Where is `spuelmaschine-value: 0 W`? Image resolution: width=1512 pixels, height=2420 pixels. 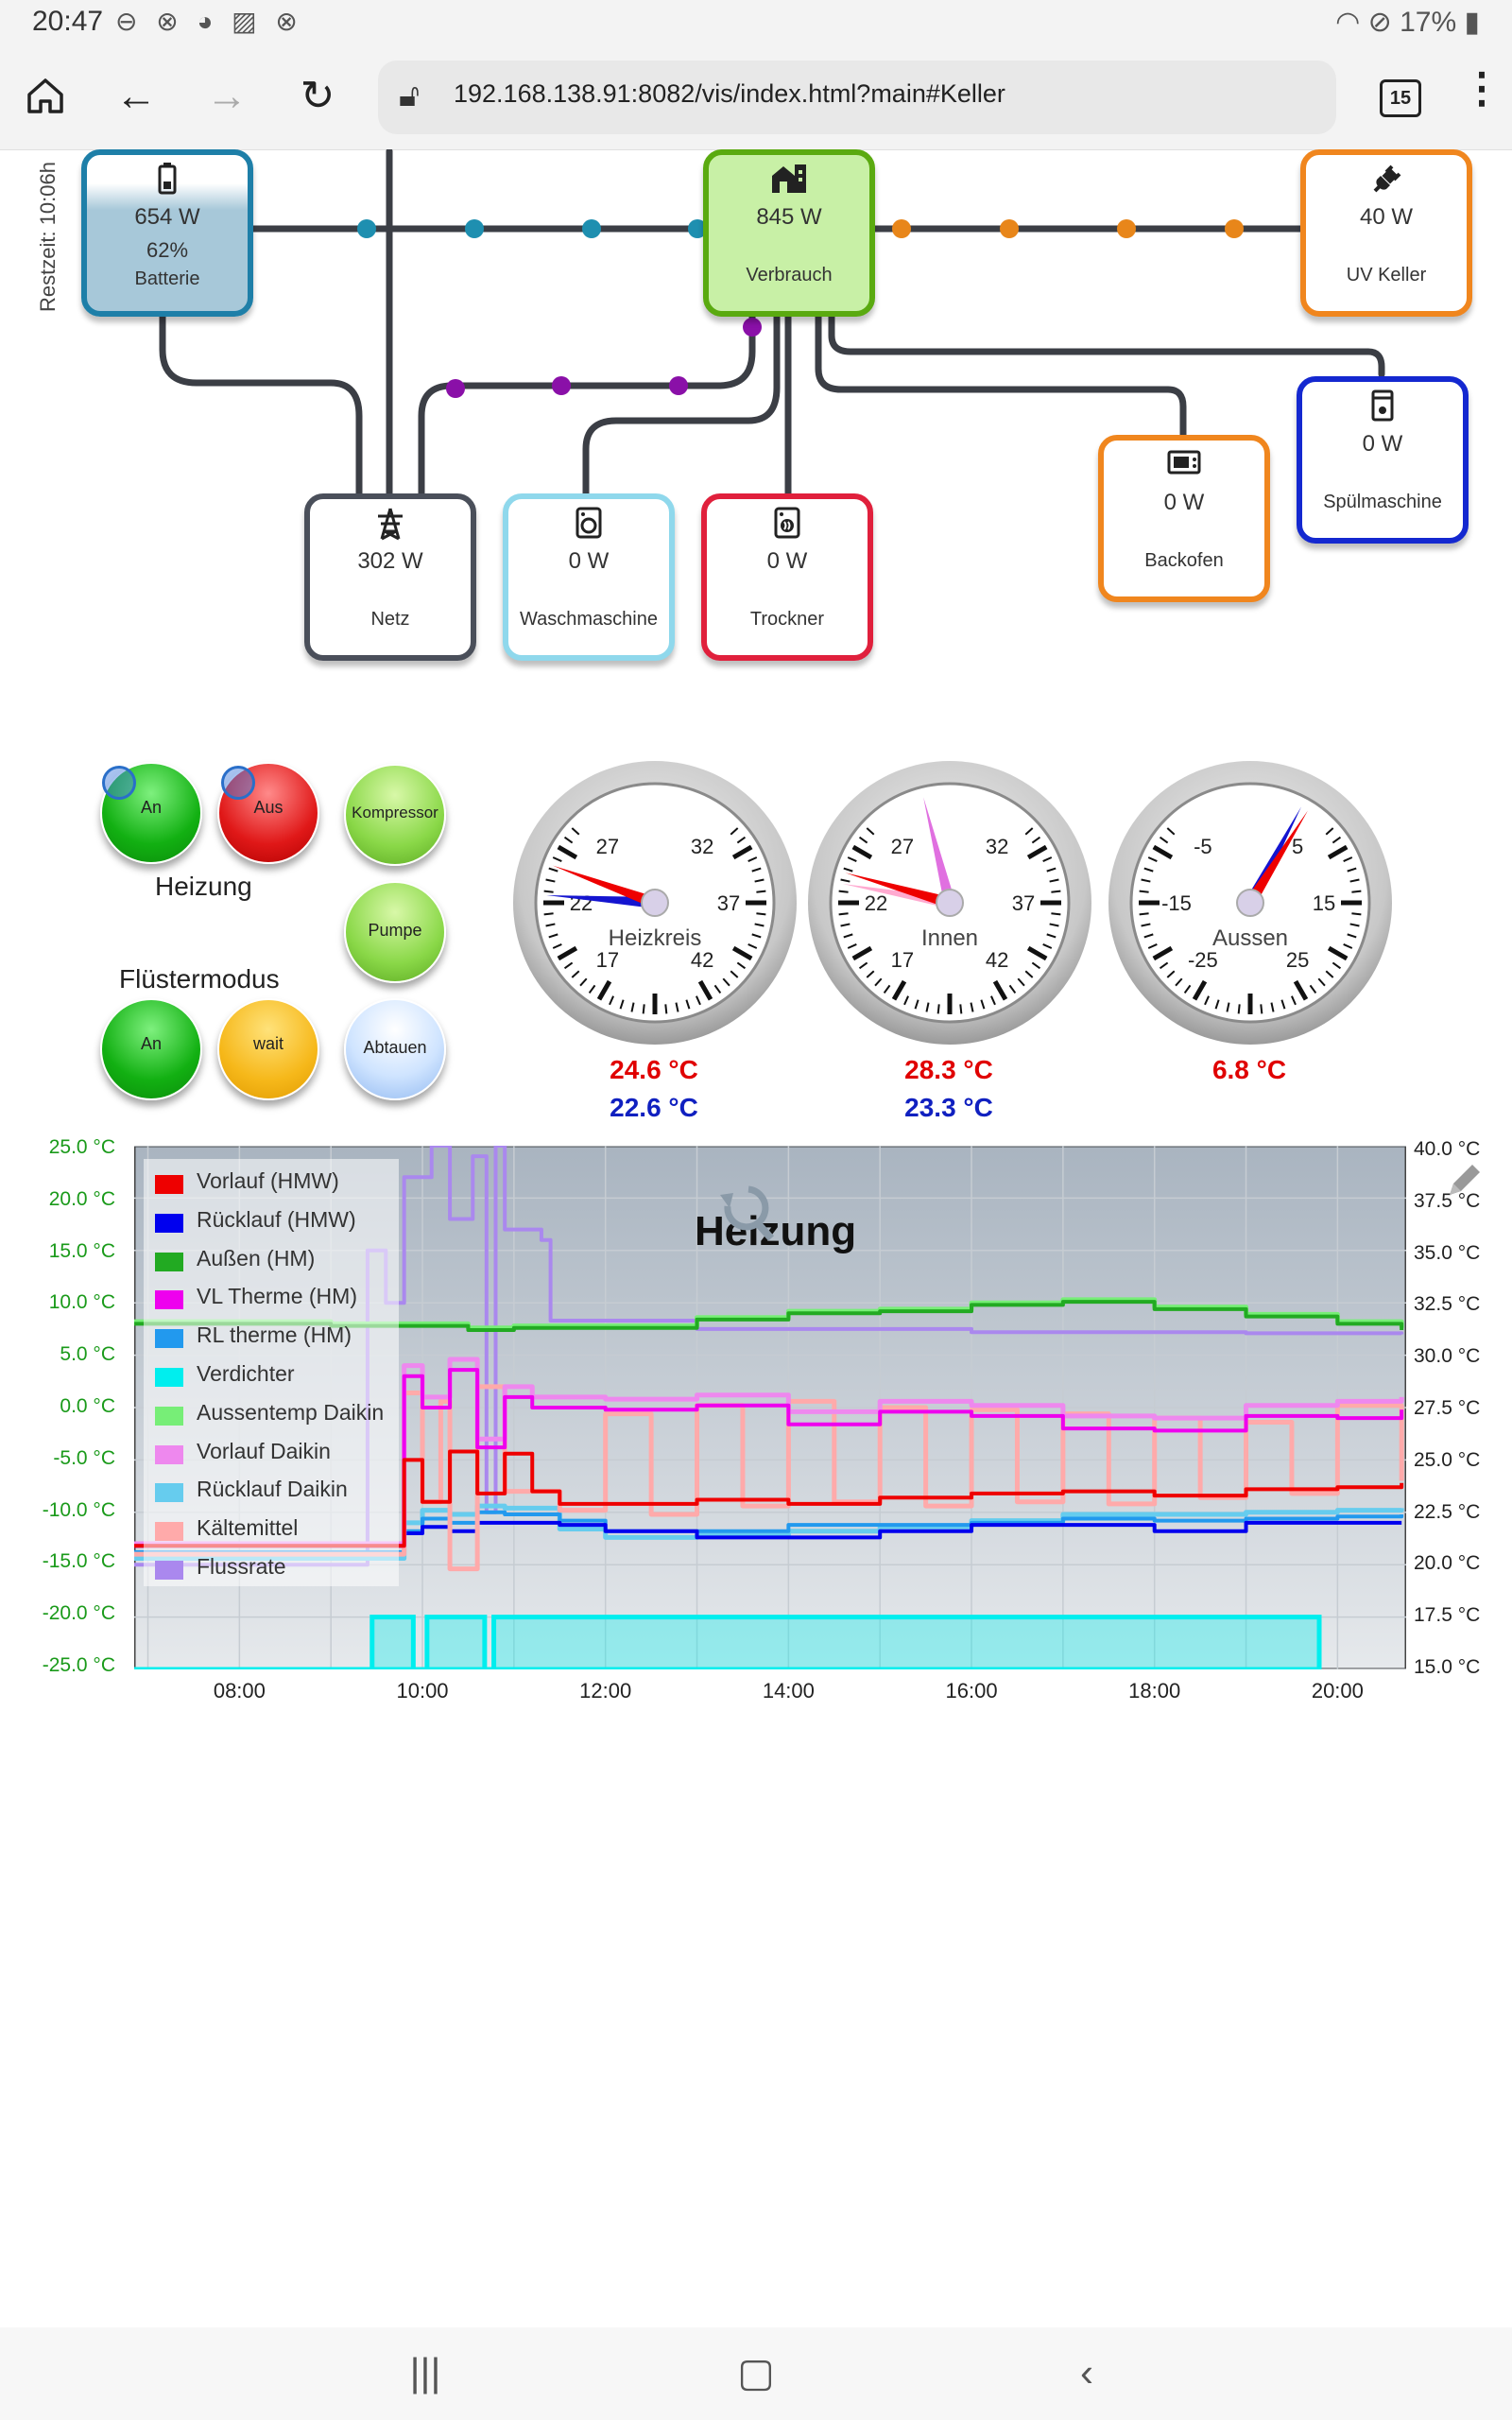
spuelmaschine-value: 0 W is located at coordinates (1382, 444).